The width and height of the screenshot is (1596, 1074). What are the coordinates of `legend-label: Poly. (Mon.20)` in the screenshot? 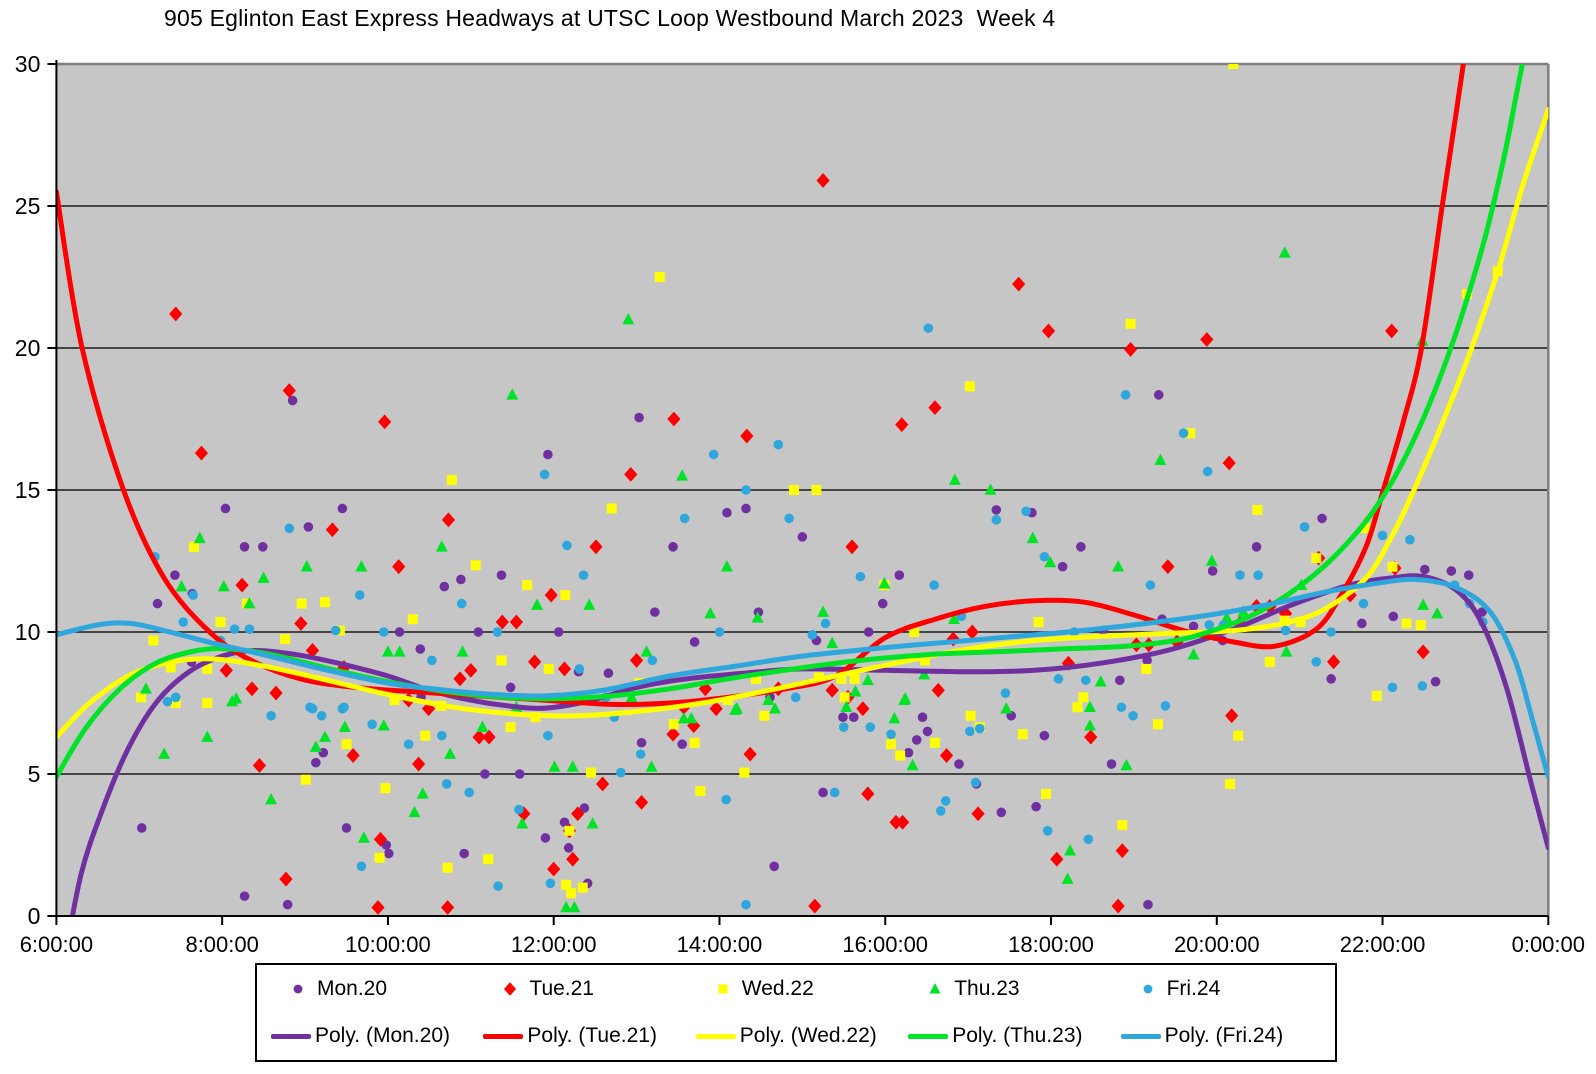 It's located at (382, 1036).